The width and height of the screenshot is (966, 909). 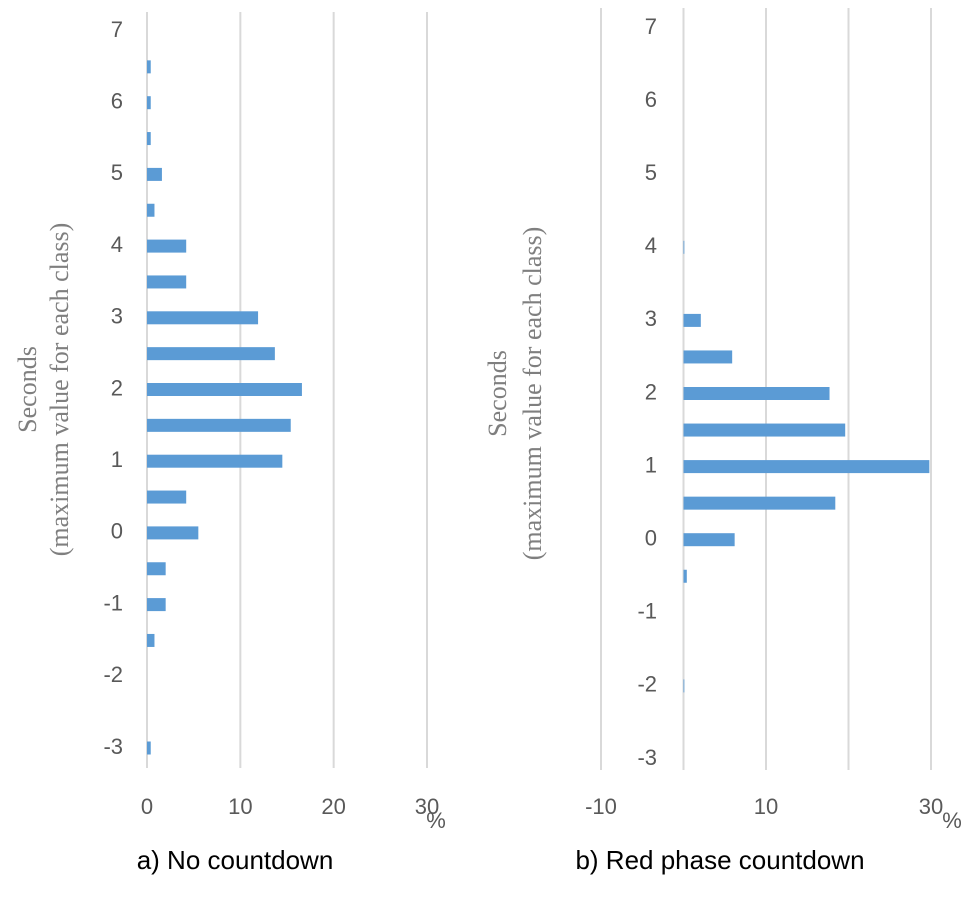 What do you see at coordinates (147, 806) in the screenshot?
I see `x-tick-label: 0` at bounding box center [147, 806].